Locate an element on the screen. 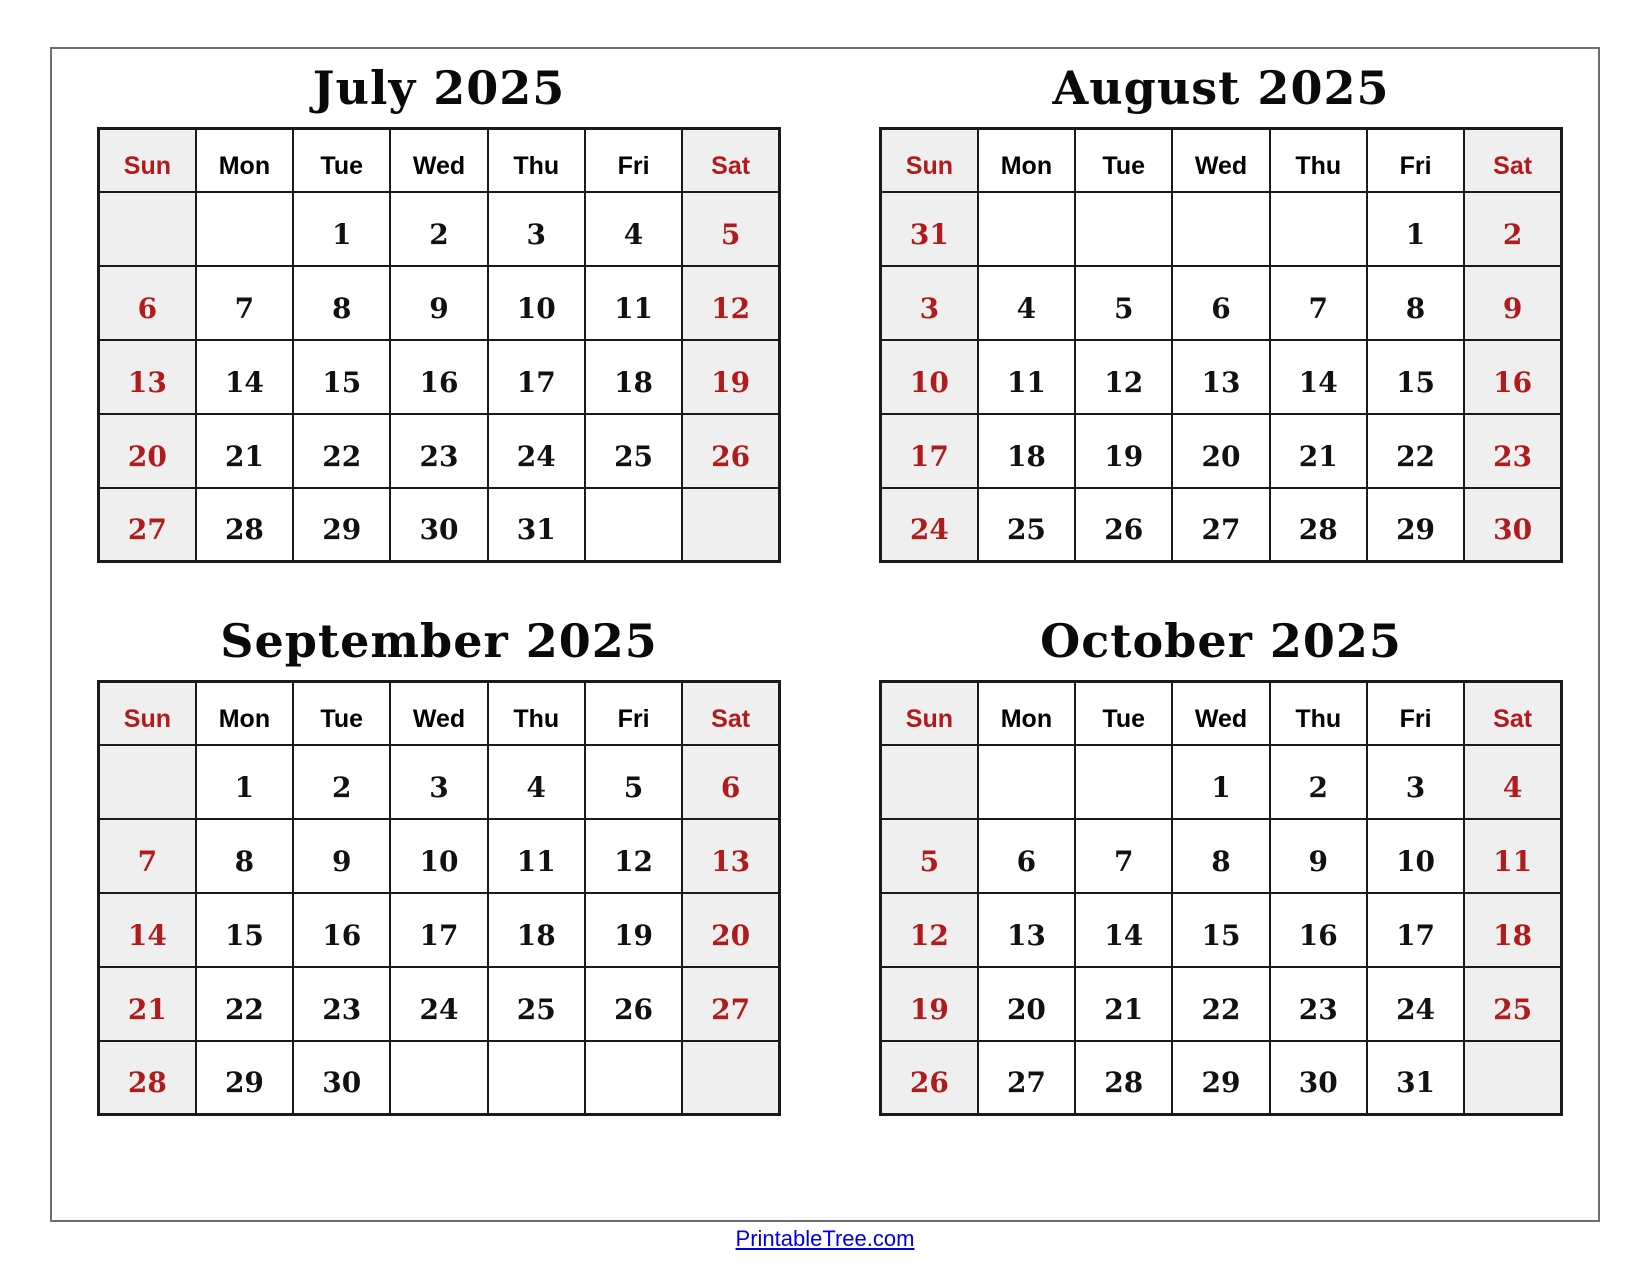  footer: PrintableTree.com is located at coordinates (825, 1239).